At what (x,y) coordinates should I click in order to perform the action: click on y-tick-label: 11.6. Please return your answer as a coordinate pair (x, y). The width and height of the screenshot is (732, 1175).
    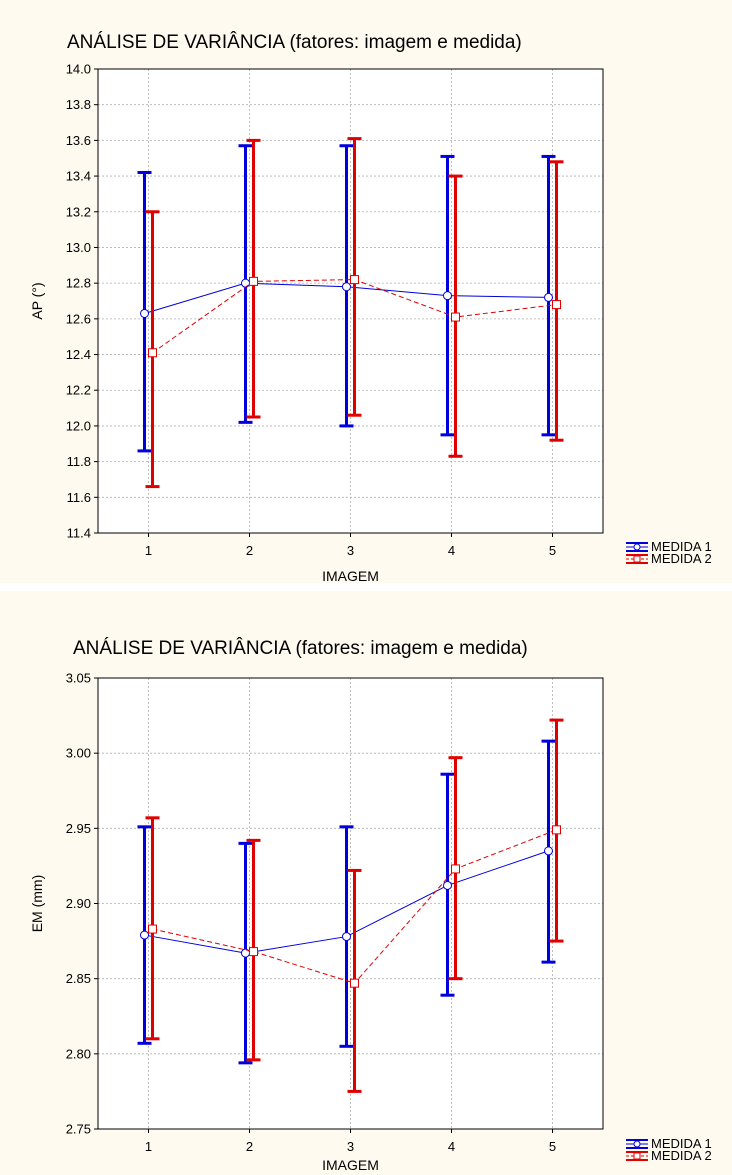
    Looking at the image, I should click on (79, 497).